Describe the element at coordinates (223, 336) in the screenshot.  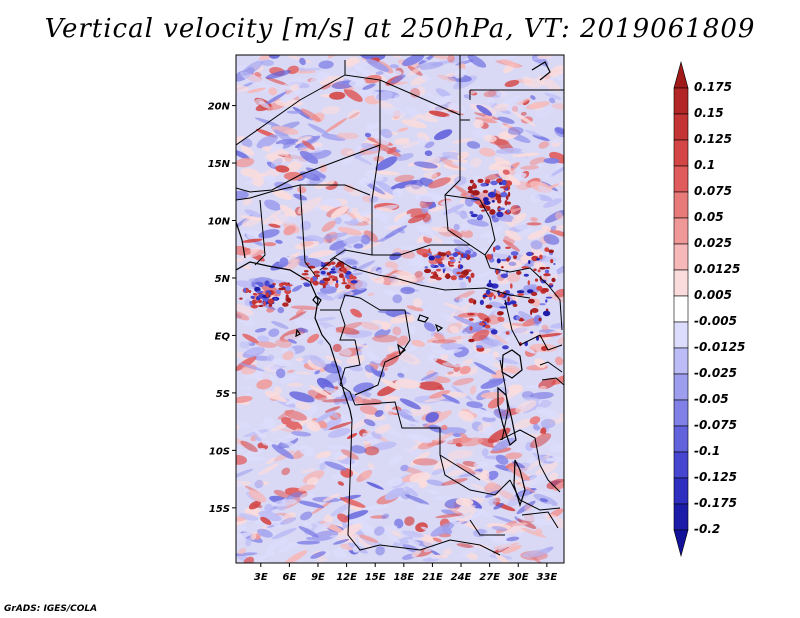
I see `lat-tick-label: EQ` at that location.